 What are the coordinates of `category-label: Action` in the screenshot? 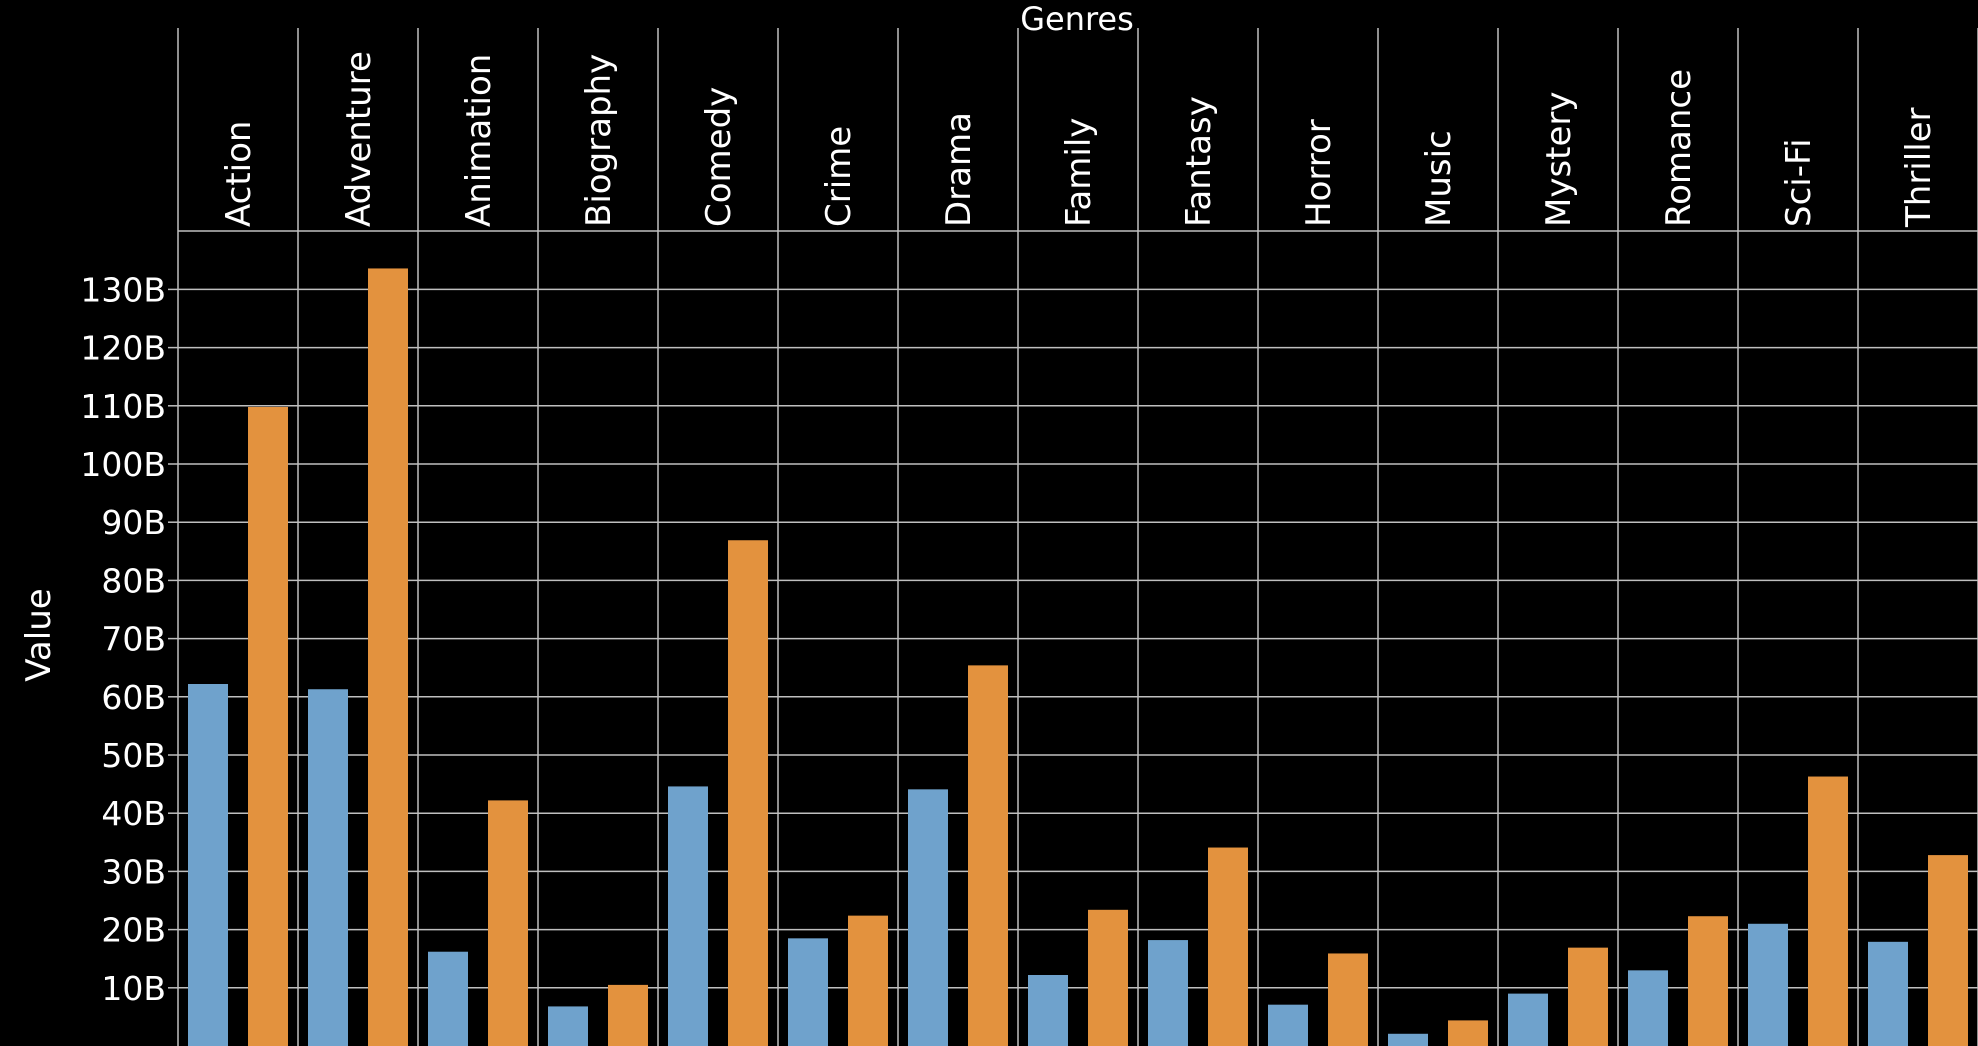 It's located at (239, 174).